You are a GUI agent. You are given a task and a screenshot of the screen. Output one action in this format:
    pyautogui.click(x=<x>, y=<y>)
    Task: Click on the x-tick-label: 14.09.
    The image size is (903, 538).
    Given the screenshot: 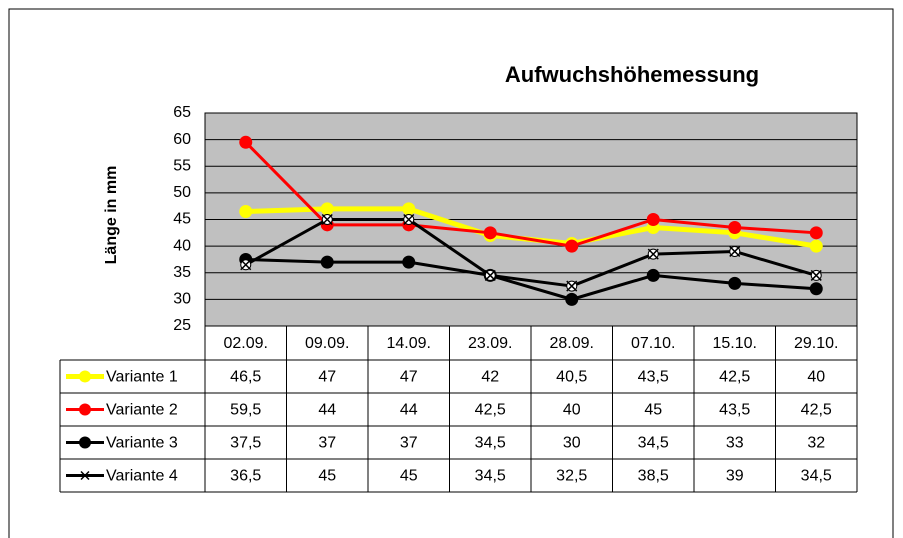 What is the action you would take?
    pyautogui.click(x=409, y=343)
    